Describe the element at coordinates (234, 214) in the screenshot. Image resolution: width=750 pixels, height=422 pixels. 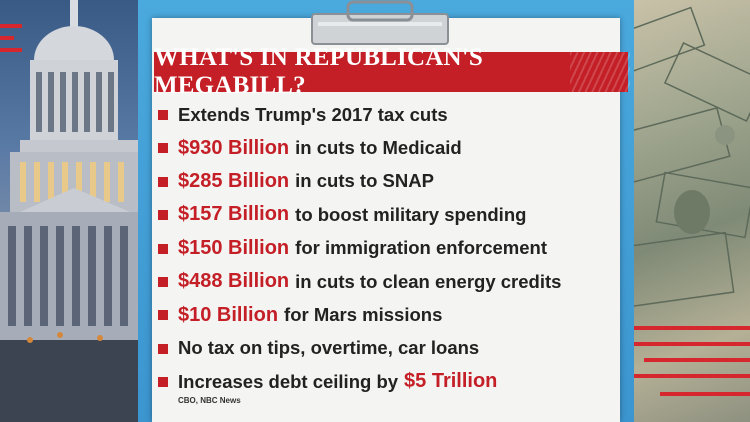
I see `item-amount: $157 Billion` at that location.